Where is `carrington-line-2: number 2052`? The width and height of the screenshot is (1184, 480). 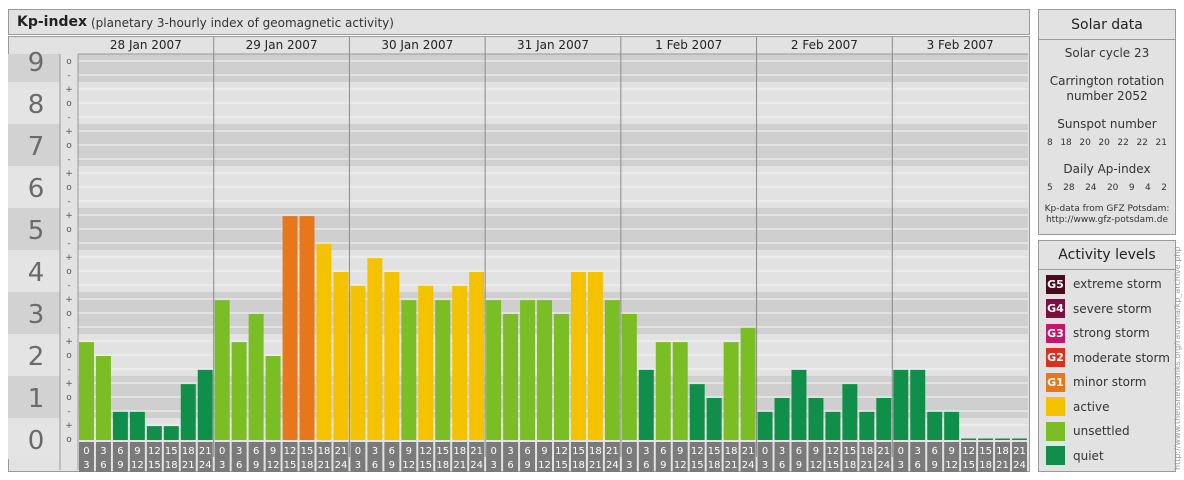
carrington-line-2: number 2052 is located at coordinates (1107, 96).